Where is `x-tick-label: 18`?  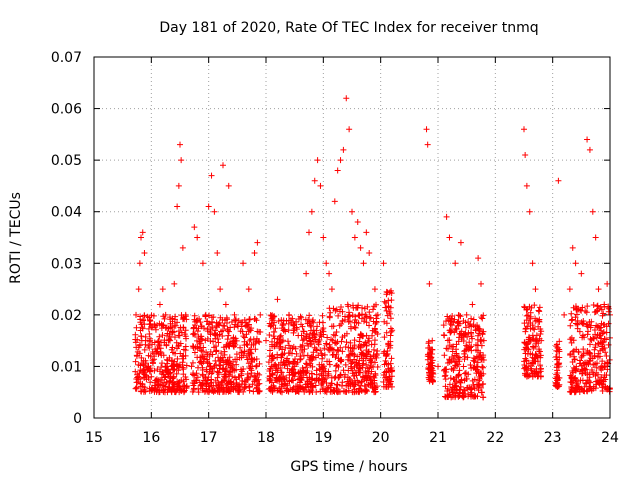
x-tick-label: 18 is located at coordinates (266, 438).